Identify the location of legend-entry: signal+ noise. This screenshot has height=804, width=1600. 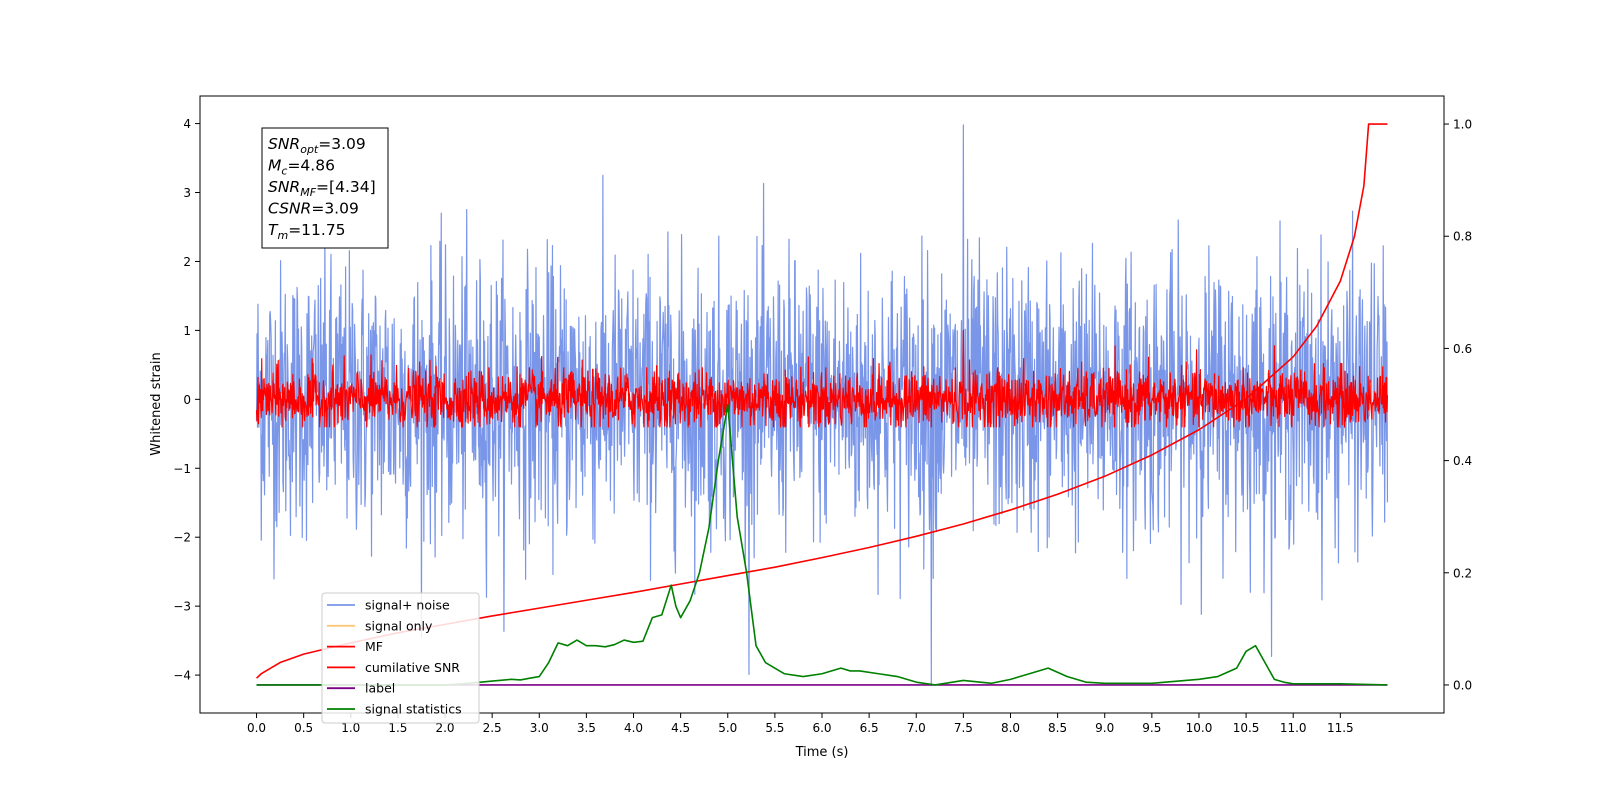
(407, 605).